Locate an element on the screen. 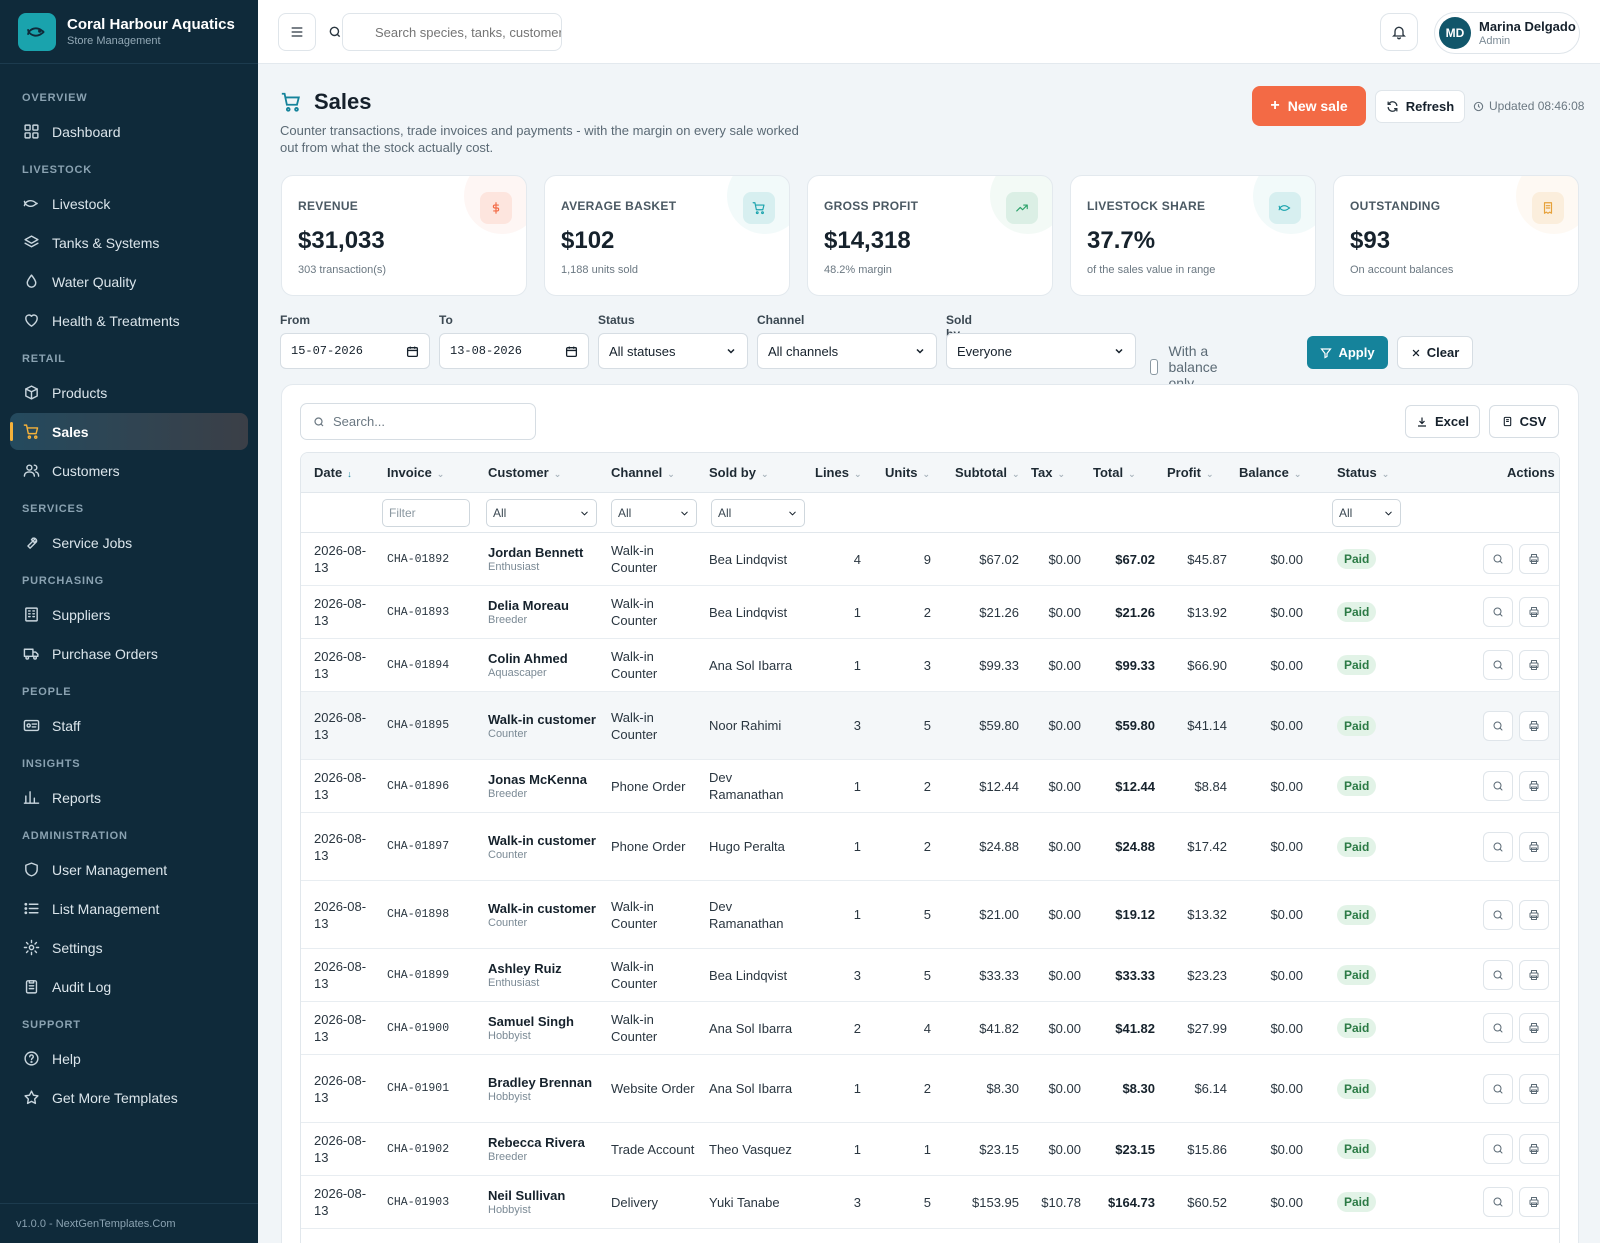  menu-toggle-button is located at coordinates (297, 32).